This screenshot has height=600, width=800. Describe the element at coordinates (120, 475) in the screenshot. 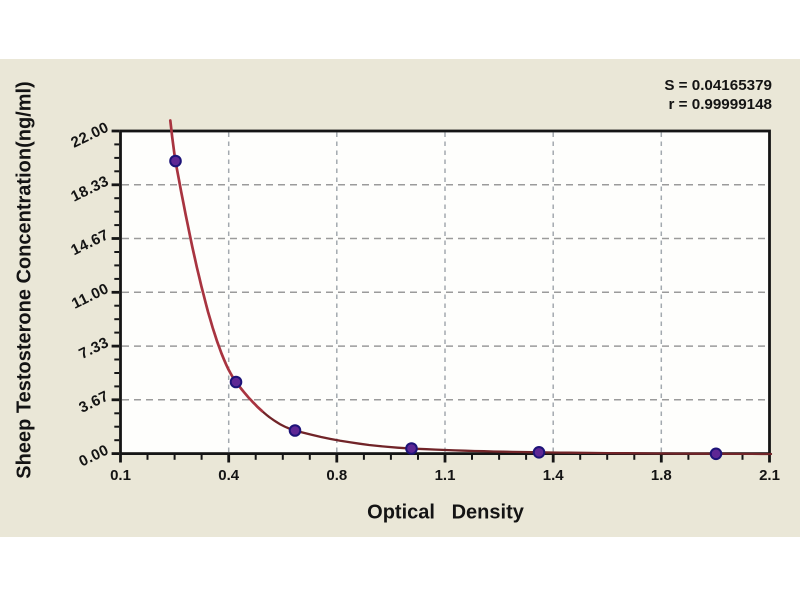

I see `svg-text: 0.1` at that location.